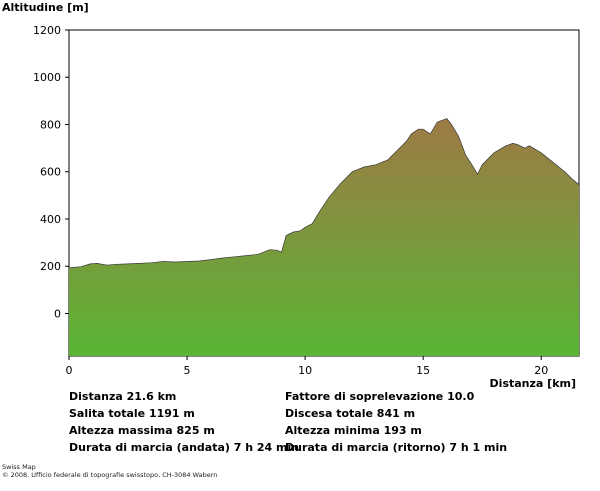 The height and width of the screenshot is (491, 600). Describe the element at coordinates (541, 370) in the screenshot. I see `x-tick-label: 20` at that location.